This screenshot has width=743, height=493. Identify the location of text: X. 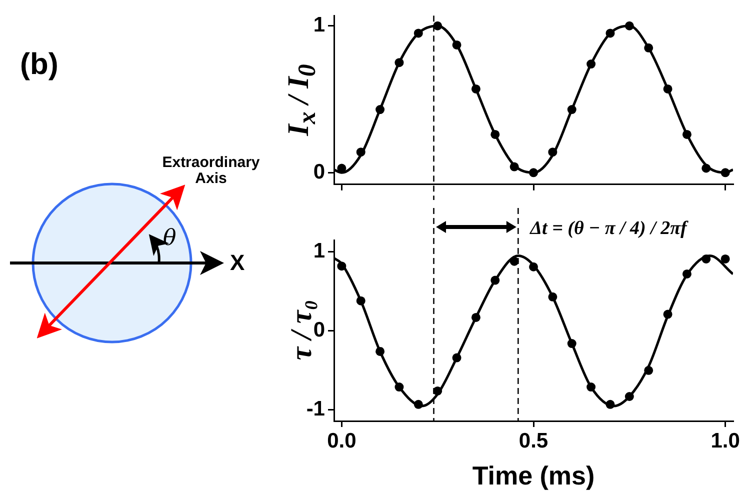
(237, 263).